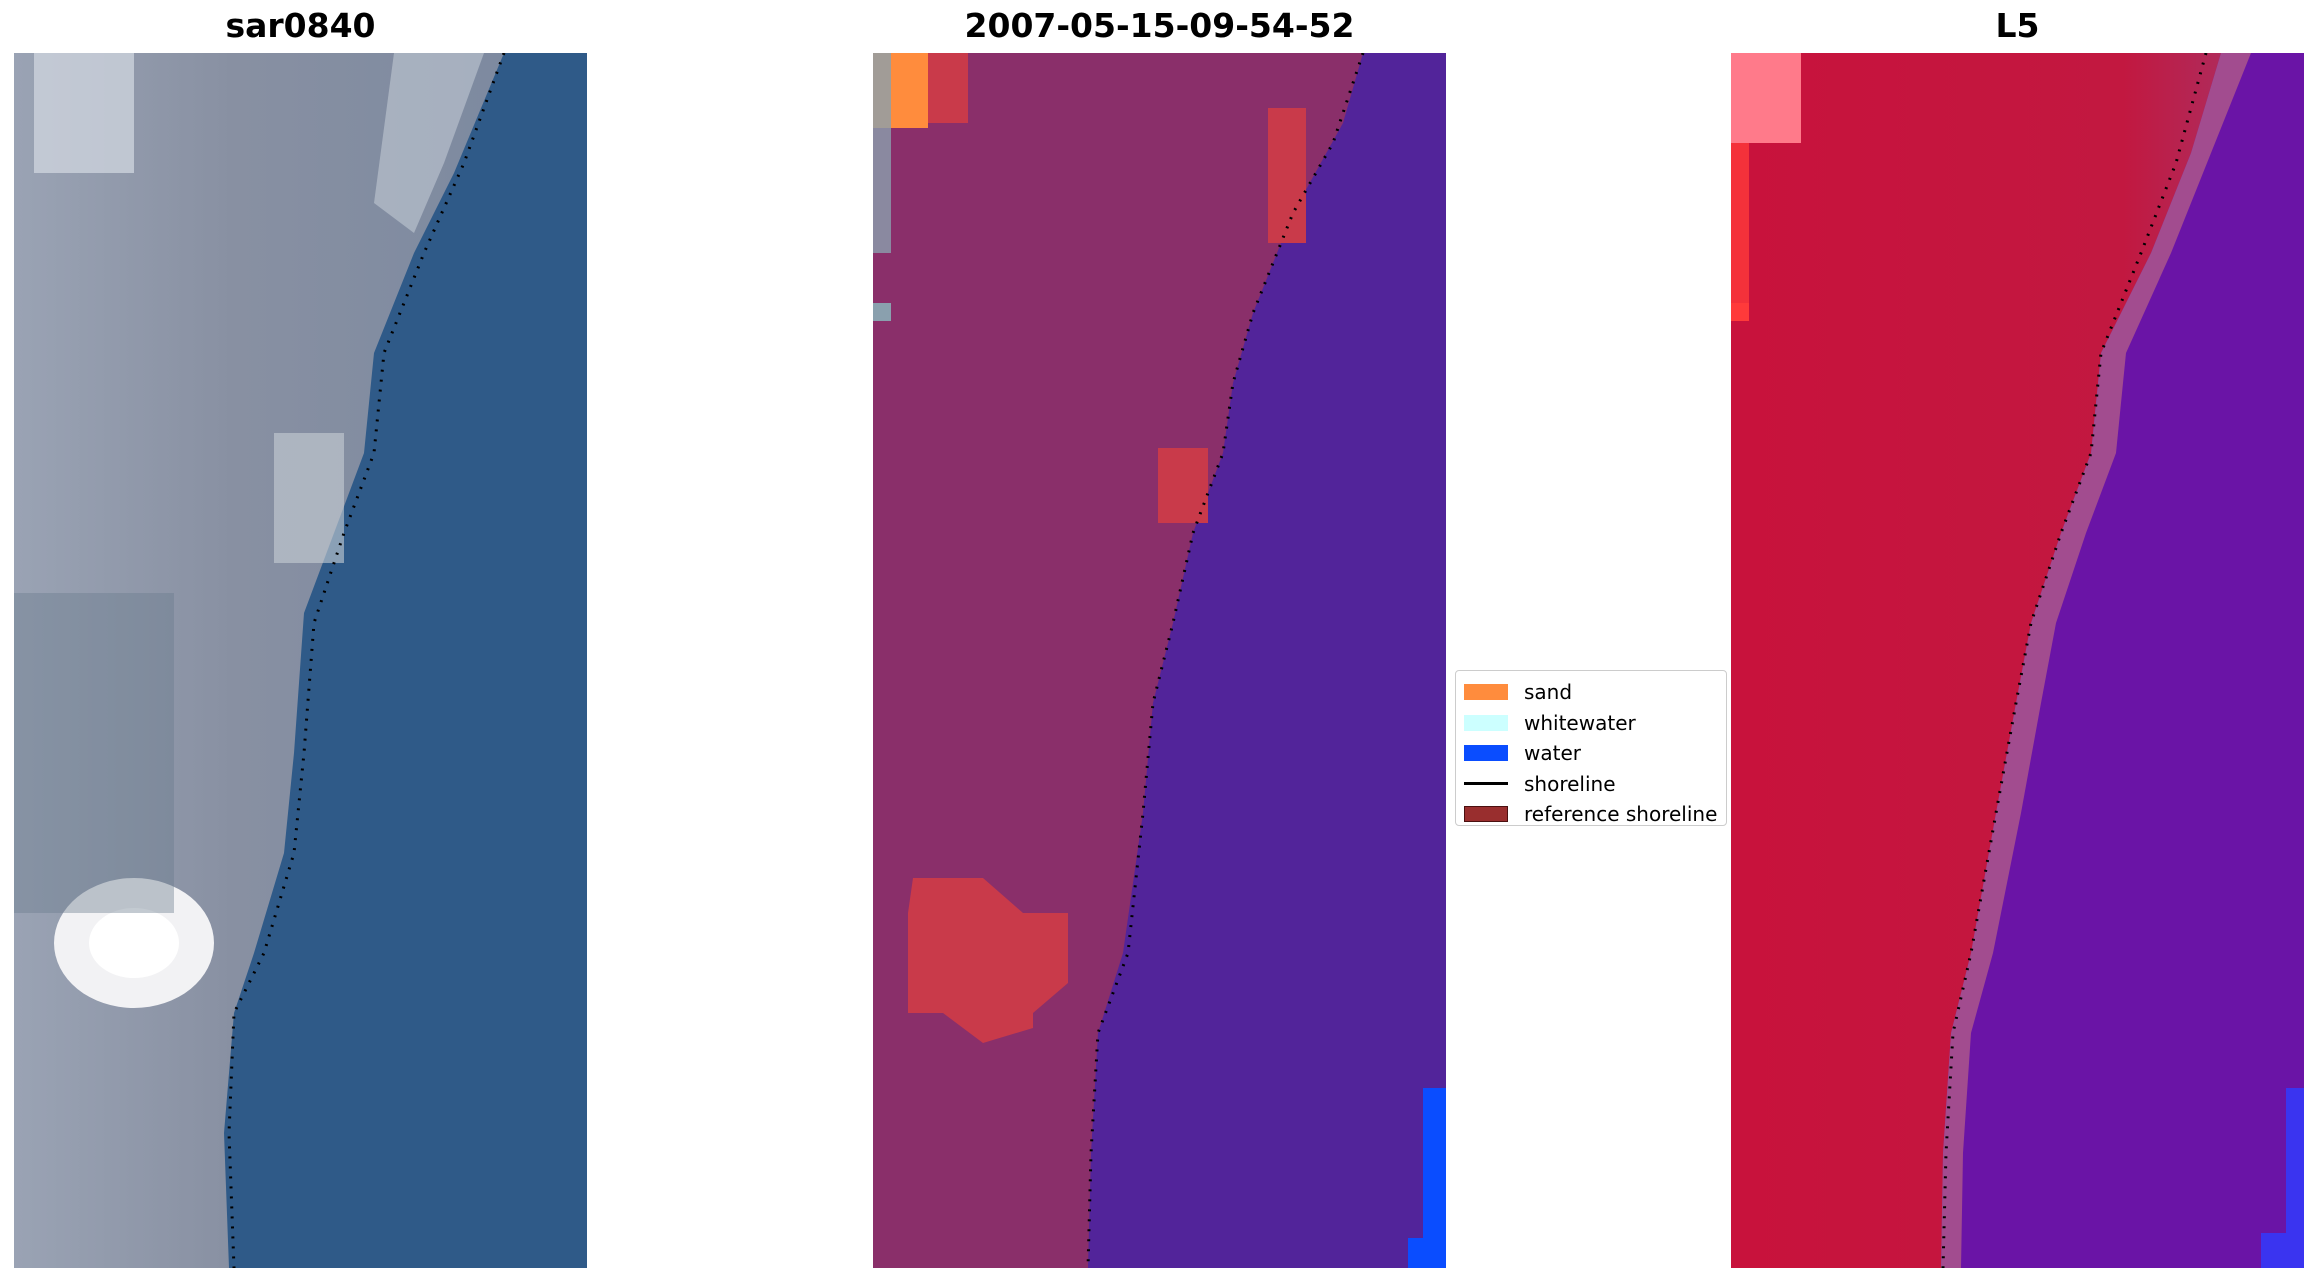  I want to click on panel-title-classified: 2007-05-15-09-54-52, so click(1159, 25).